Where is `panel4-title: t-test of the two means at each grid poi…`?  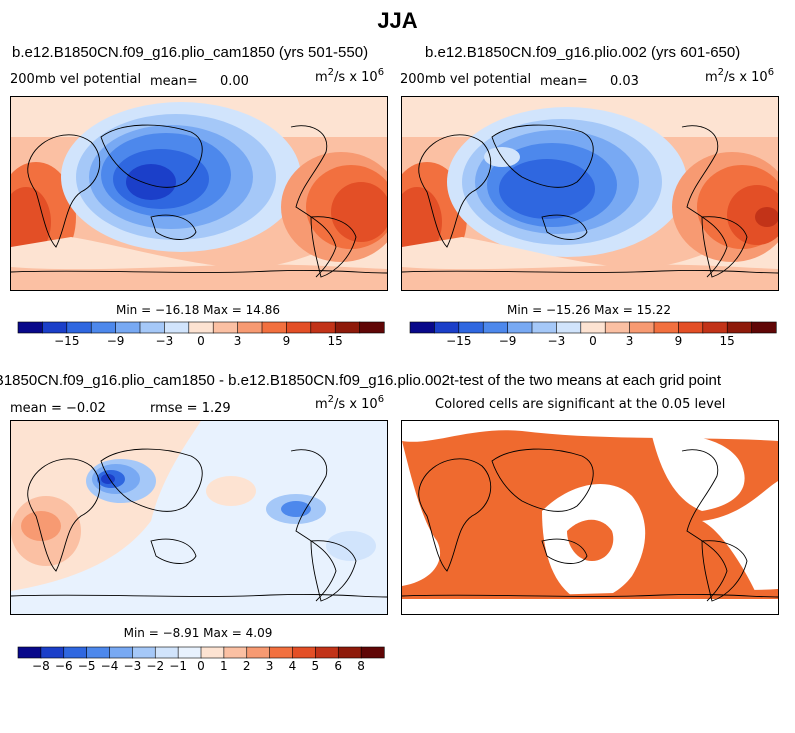 panel4-title: t-test of the two means at each grid poi… is located at coordinates (585, 380).